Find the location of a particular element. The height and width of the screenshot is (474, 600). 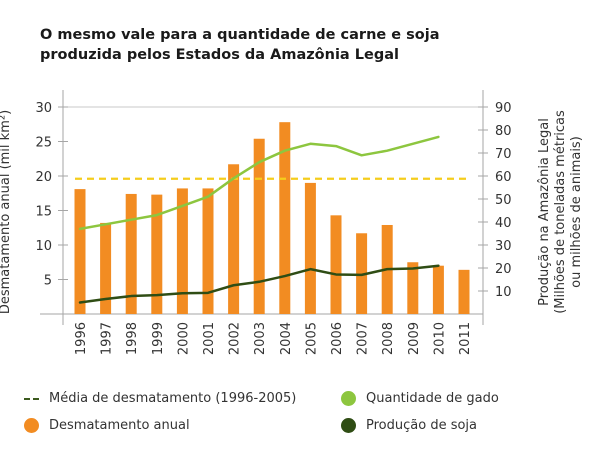

bar-2003 is located at coordinates (259, 226).